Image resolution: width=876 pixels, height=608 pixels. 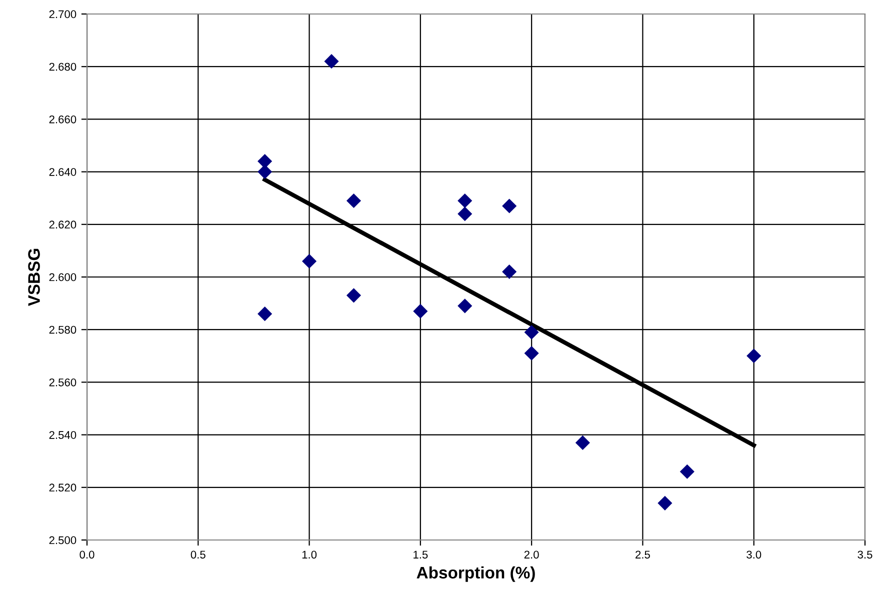 What do you see at coordinates (62, 224) in the screenshot?
I see `y-tick-label: 2.620` at bounding box center [62, 224].